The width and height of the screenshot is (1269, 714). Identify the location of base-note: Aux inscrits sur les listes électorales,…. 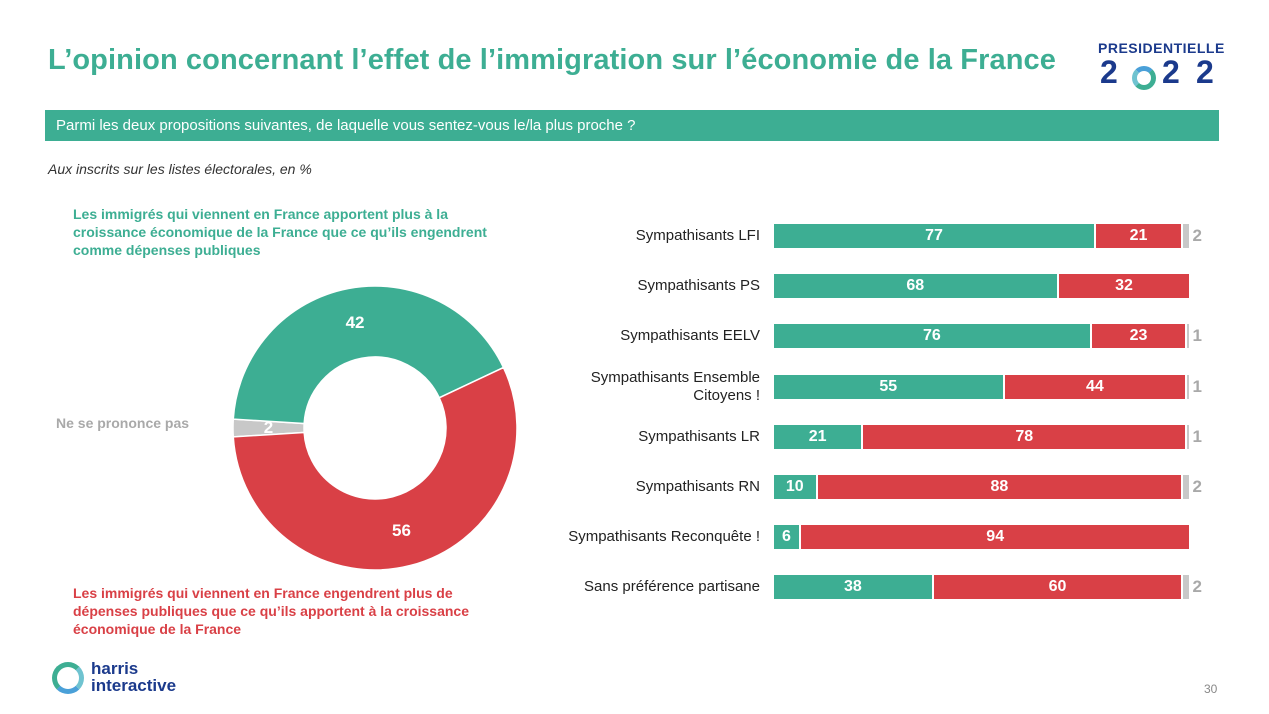
(180, 169).